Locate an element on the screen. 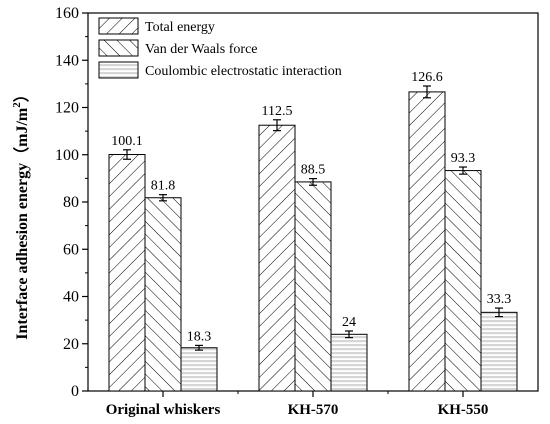 Image resolution: width=550 pixels, height=424 pixels. data-label: 93.3 is located at coordinates (463, 158).